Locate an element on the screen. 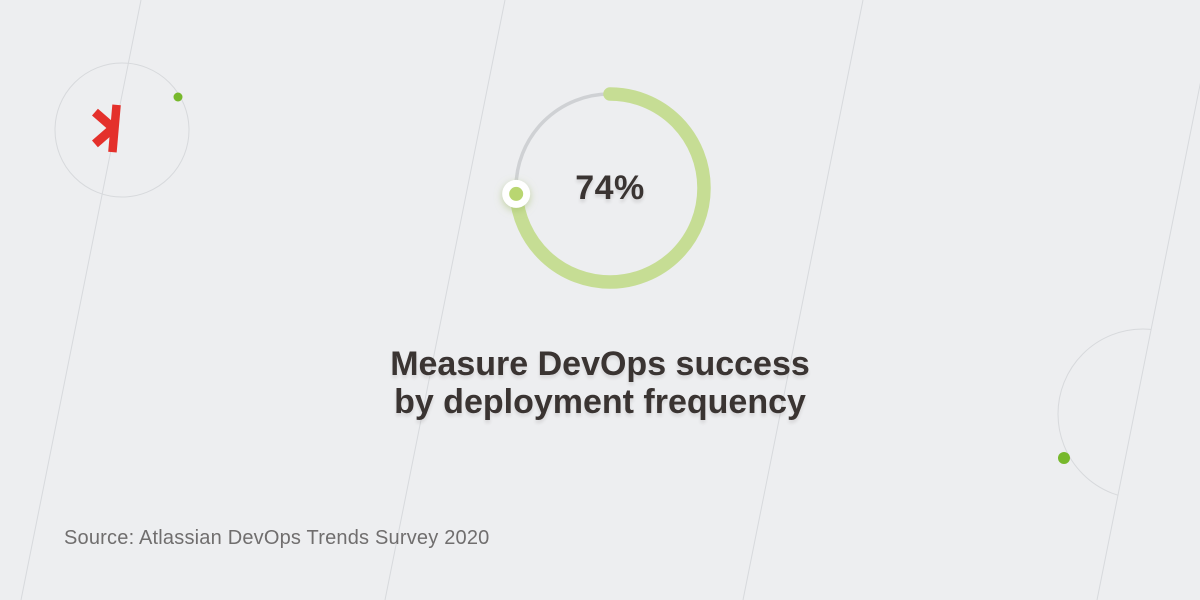 This screenshot has width=1200, height=600. logo-stem is located at coordinates (114, 128).